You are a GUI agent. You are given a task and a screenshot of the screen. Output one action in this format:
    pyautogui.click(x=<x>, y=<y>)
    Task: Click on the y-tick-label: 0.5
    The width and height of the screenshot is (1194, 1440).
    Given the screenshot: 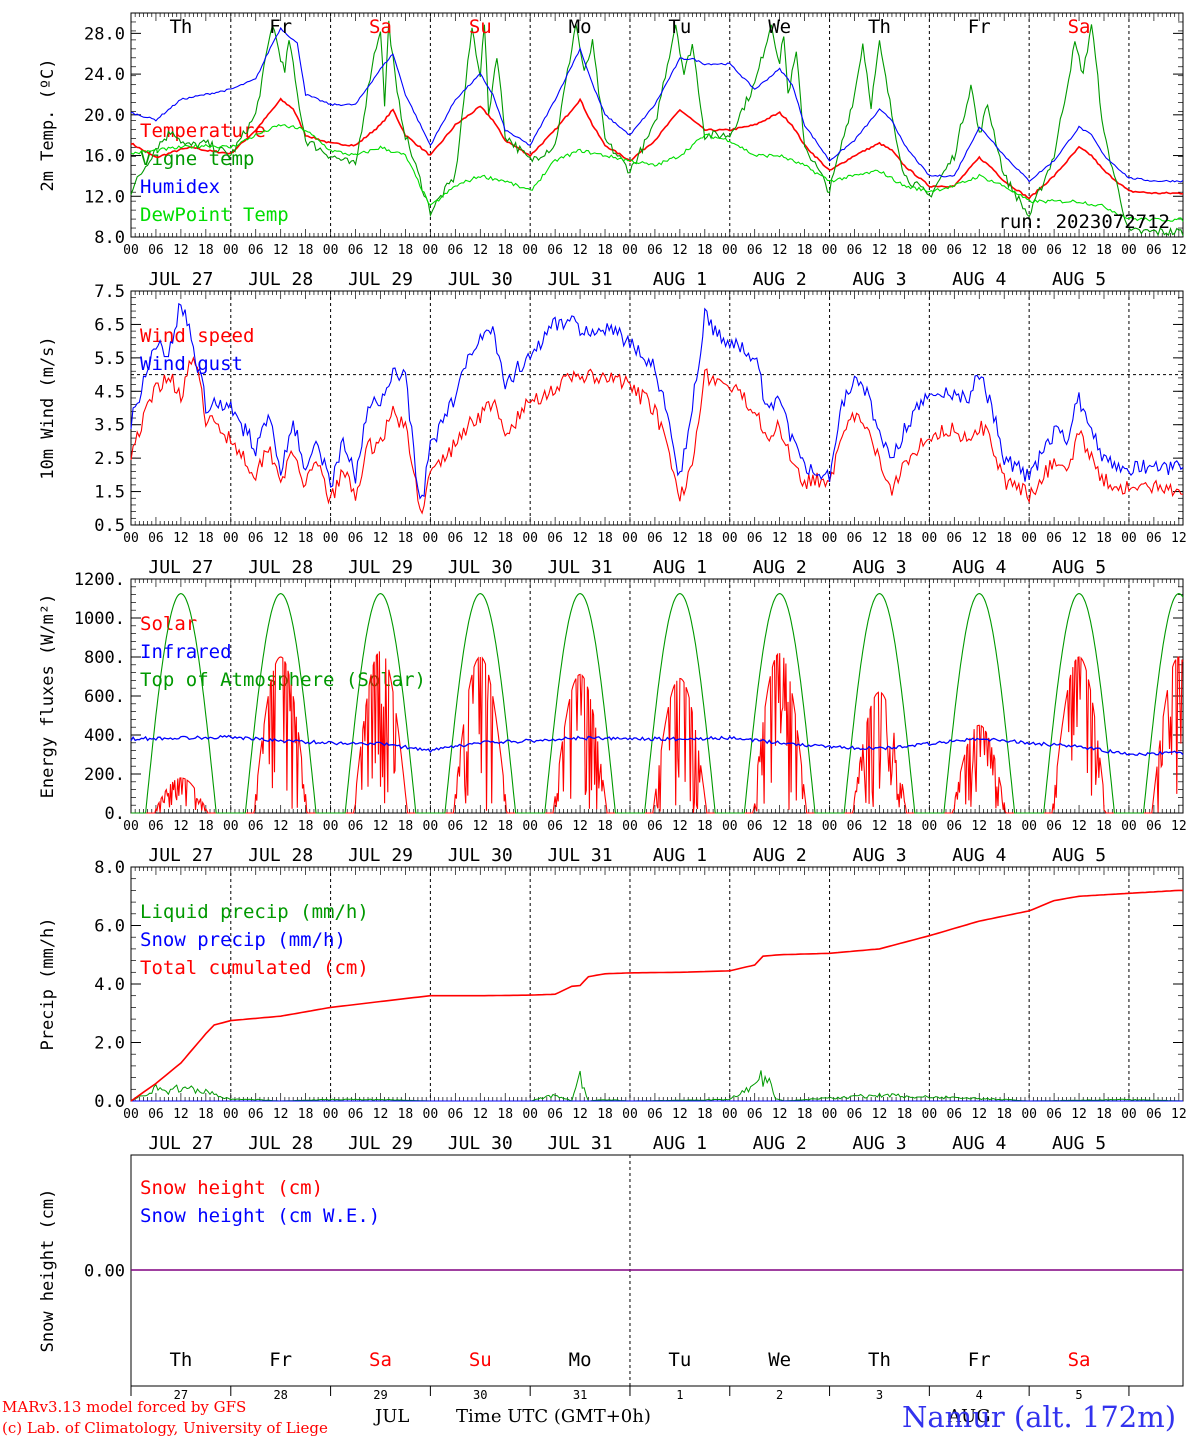 What is the action you would take?
    pyautogui.click(x=109, y=526)
    